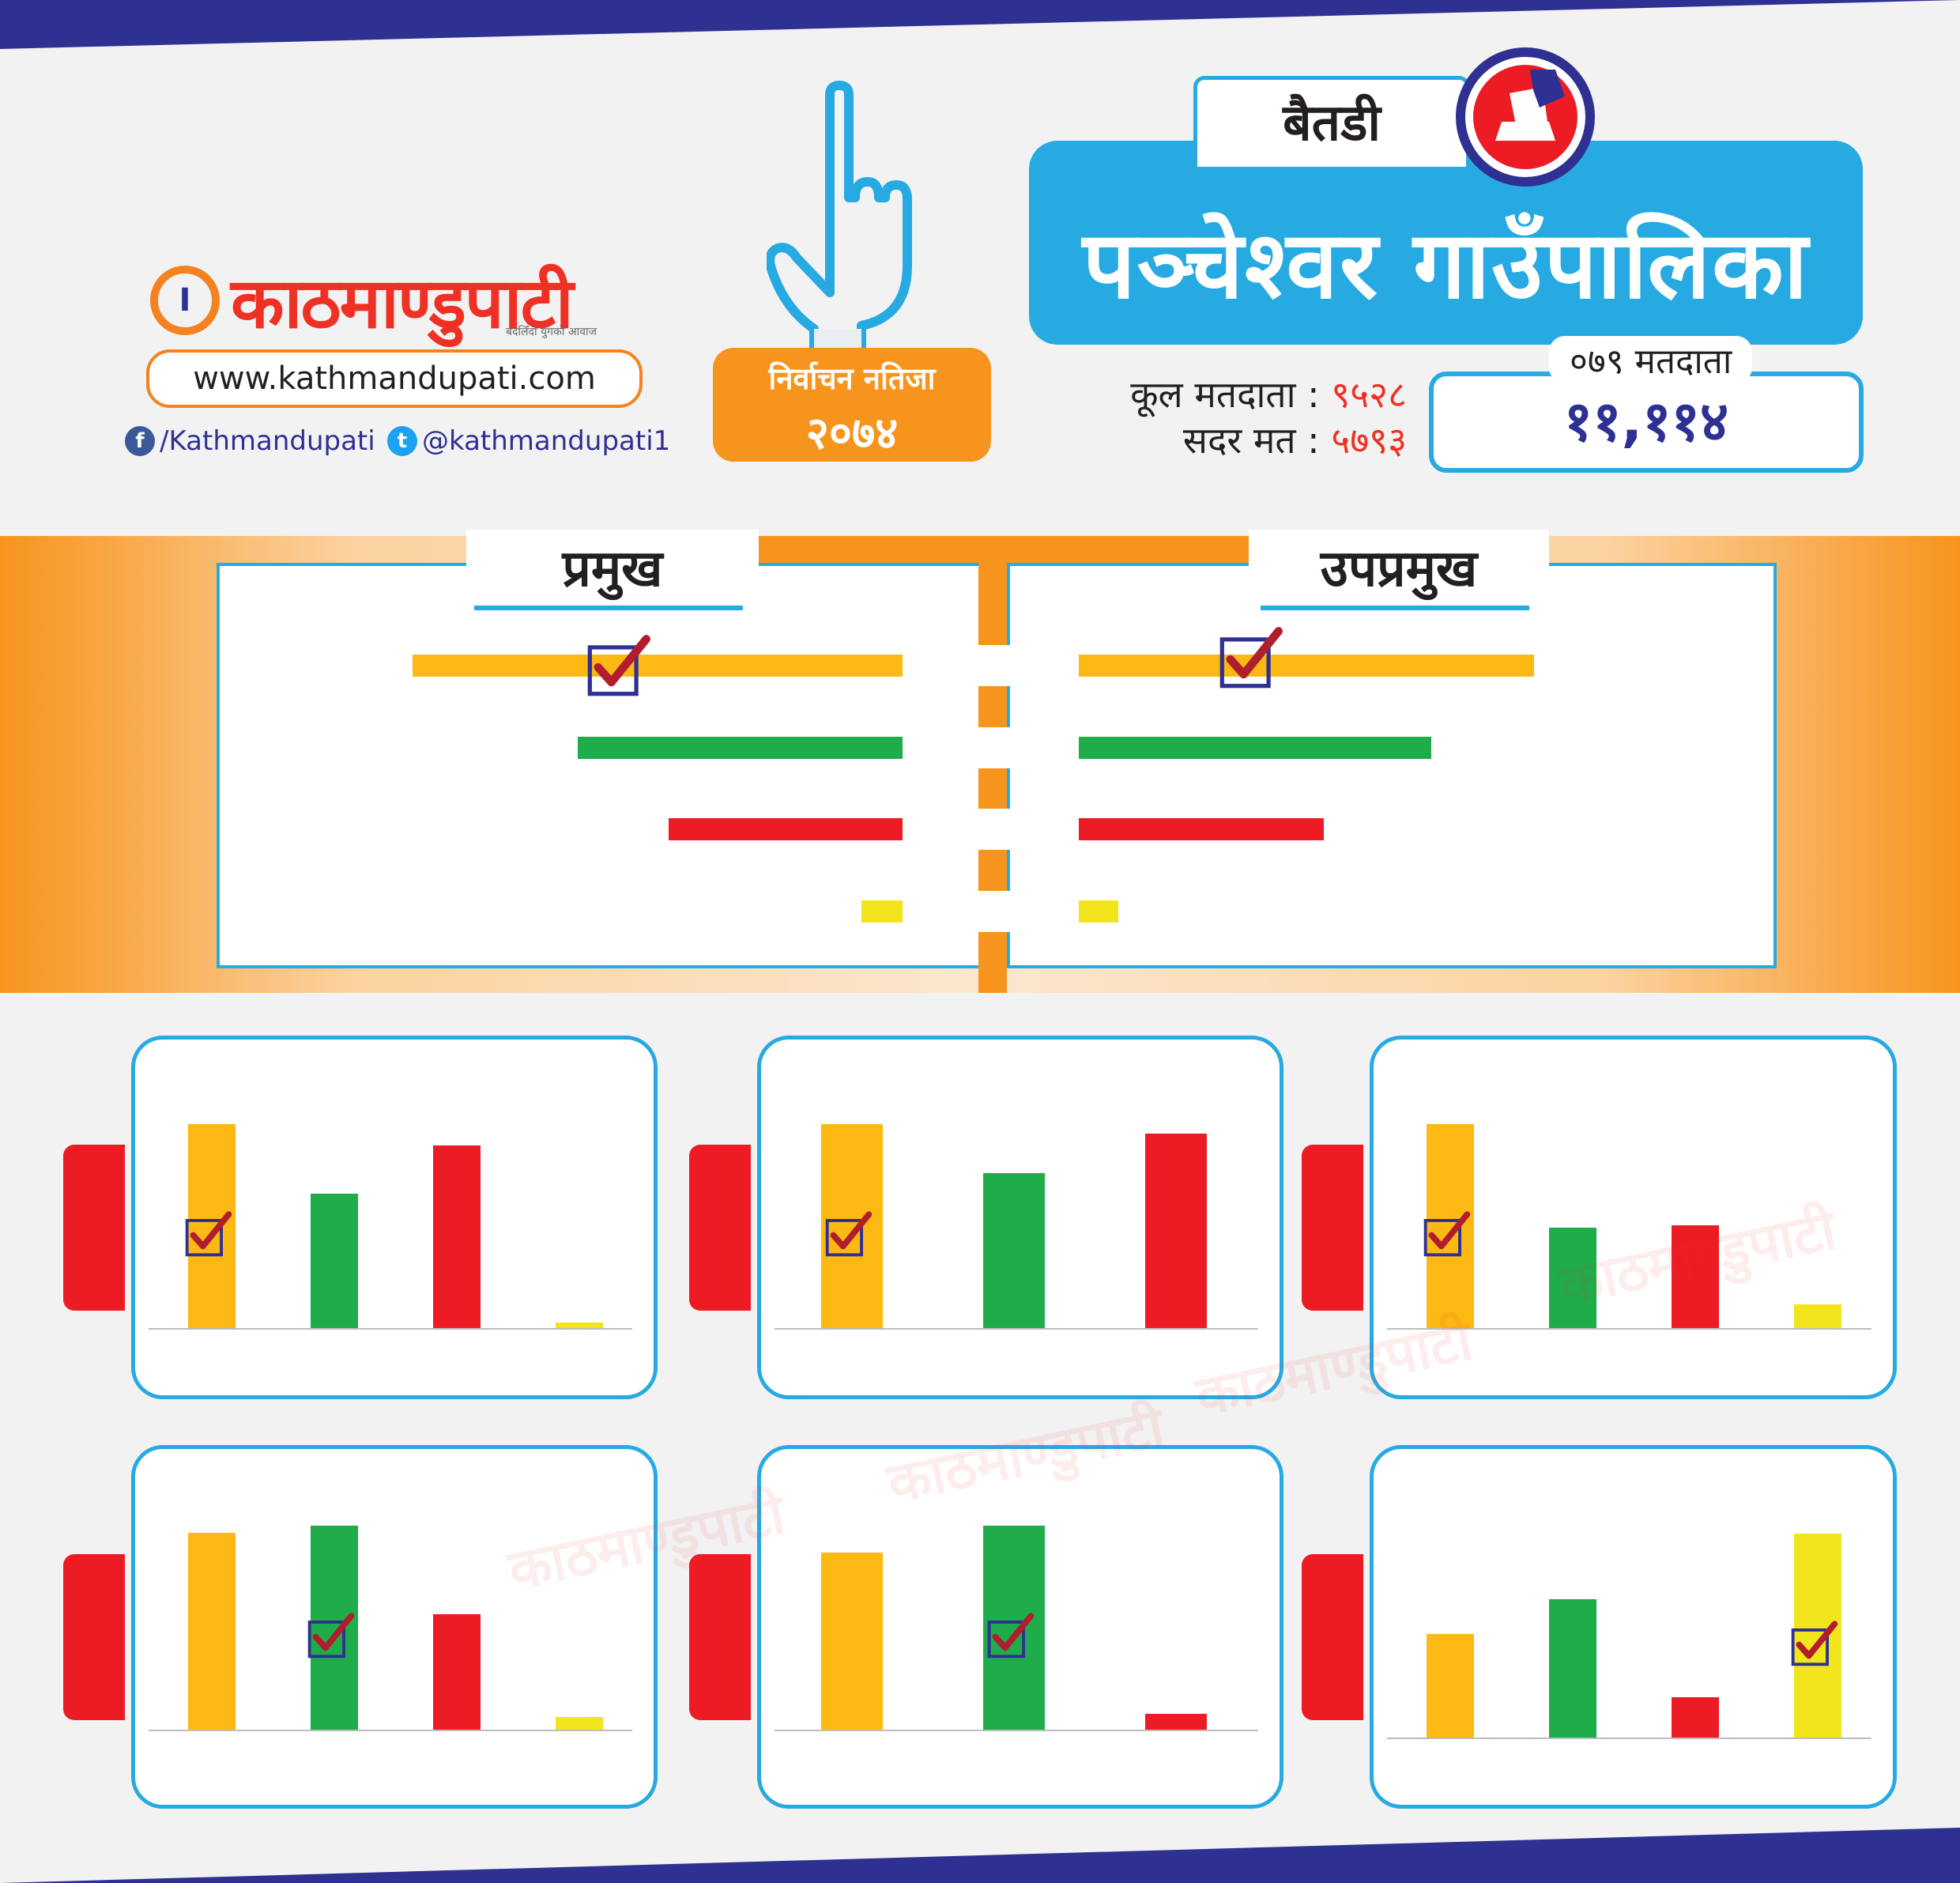  What do you see at coordinates (852, 405) in the screenshot?
I see `election-result-badge: निर्वाचन नतिजा २०७४` at bounding box center [852, 405].